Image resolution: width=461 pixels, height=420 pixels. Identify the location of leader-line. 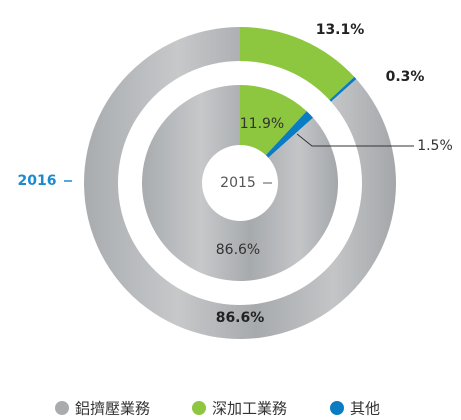
(355, 140).